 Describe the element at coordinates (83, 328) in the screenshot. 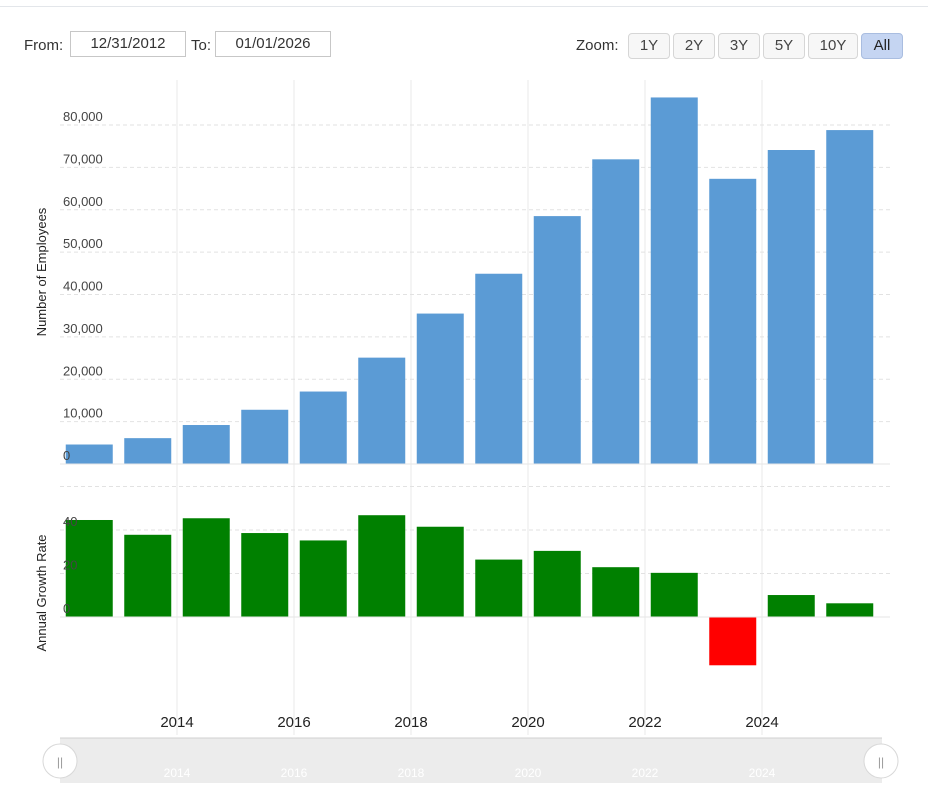

I see `employees-y-tick-label: 30,000` at that location.